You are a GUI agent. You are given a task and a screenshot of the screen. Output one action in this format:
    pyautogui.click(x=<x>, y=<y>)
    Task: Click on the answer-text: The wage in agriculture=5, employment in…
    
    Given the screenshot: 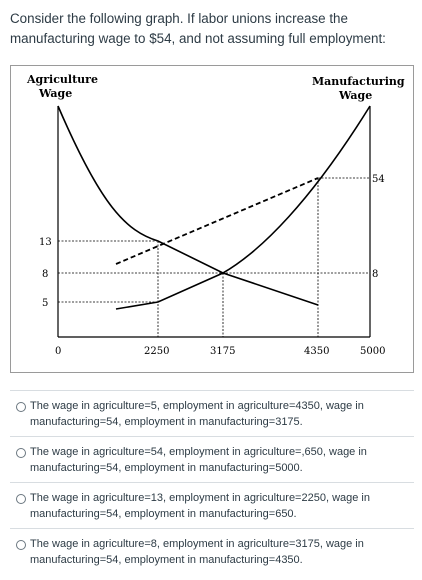 What is the action you would take?
    pyautogui.click(x=197, y=414)
    